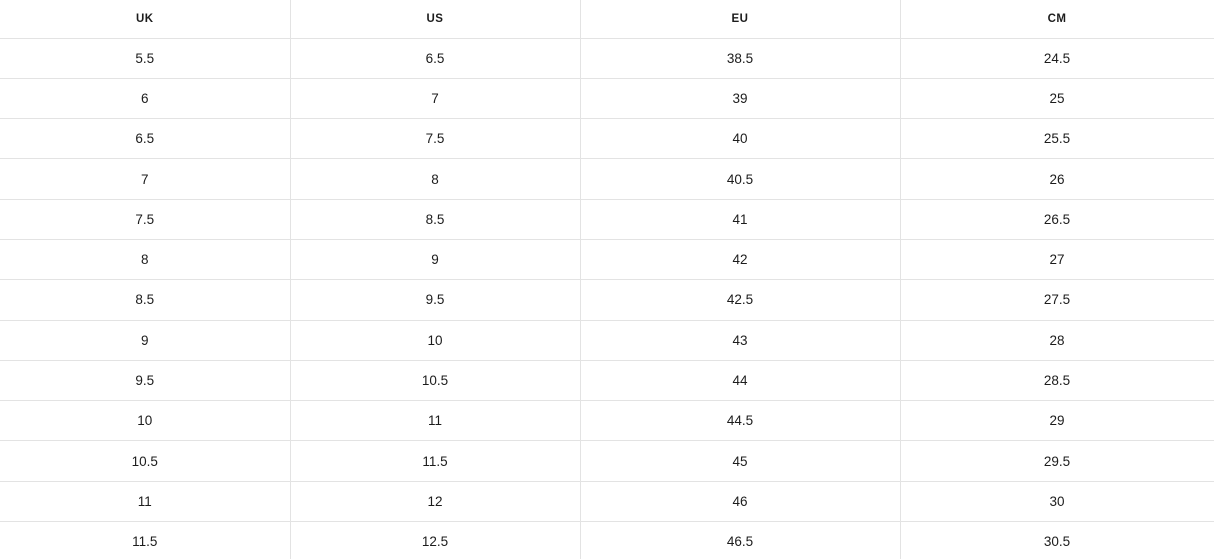  What do you see at coordinates (740, 421) in the screenshot?
I see `cell-eu: 44.5` at bounding box center [740, 421].